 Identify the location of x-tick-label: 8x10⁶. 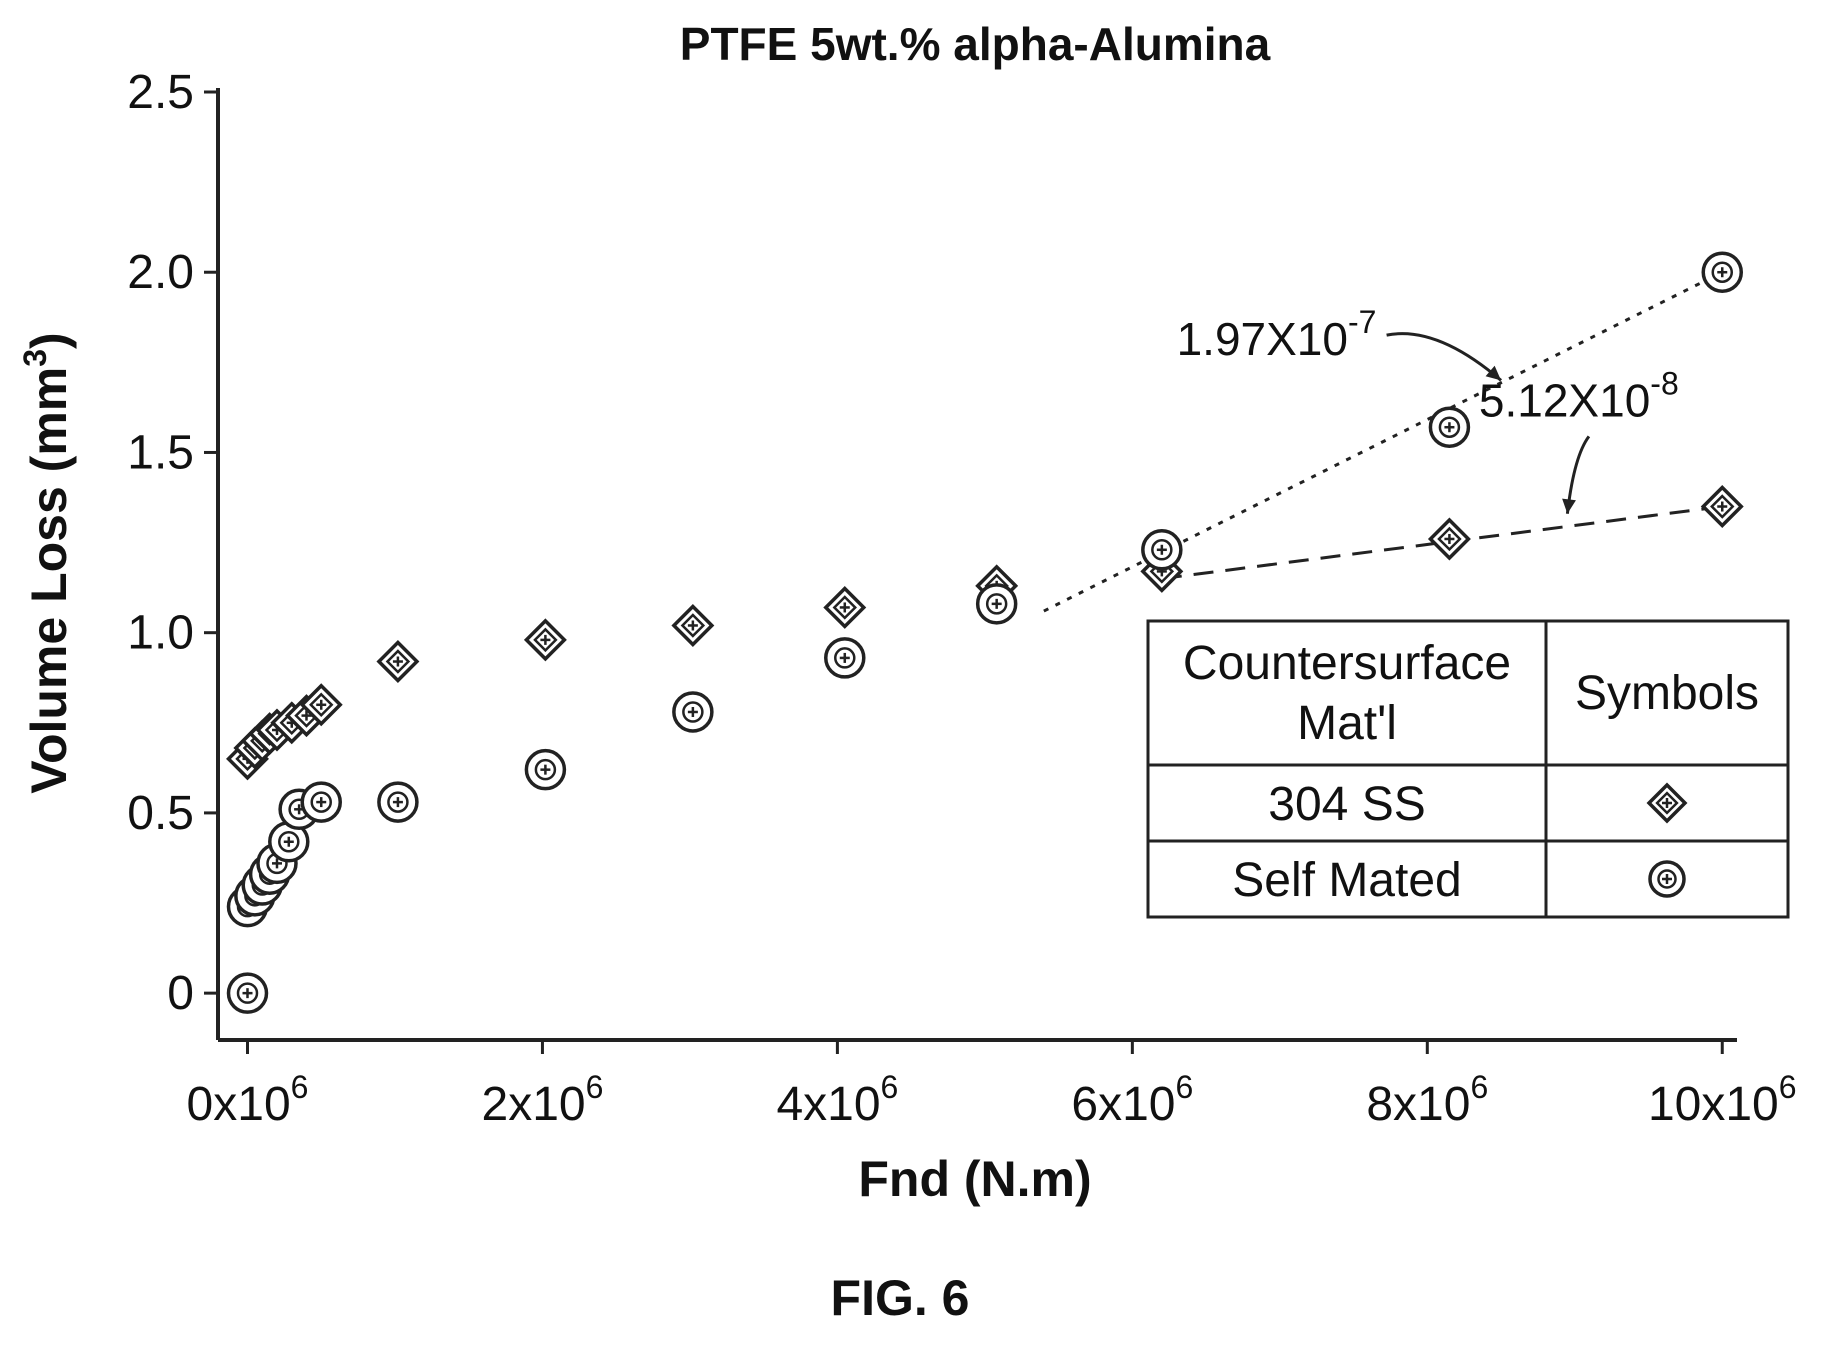
(1427, 1100).